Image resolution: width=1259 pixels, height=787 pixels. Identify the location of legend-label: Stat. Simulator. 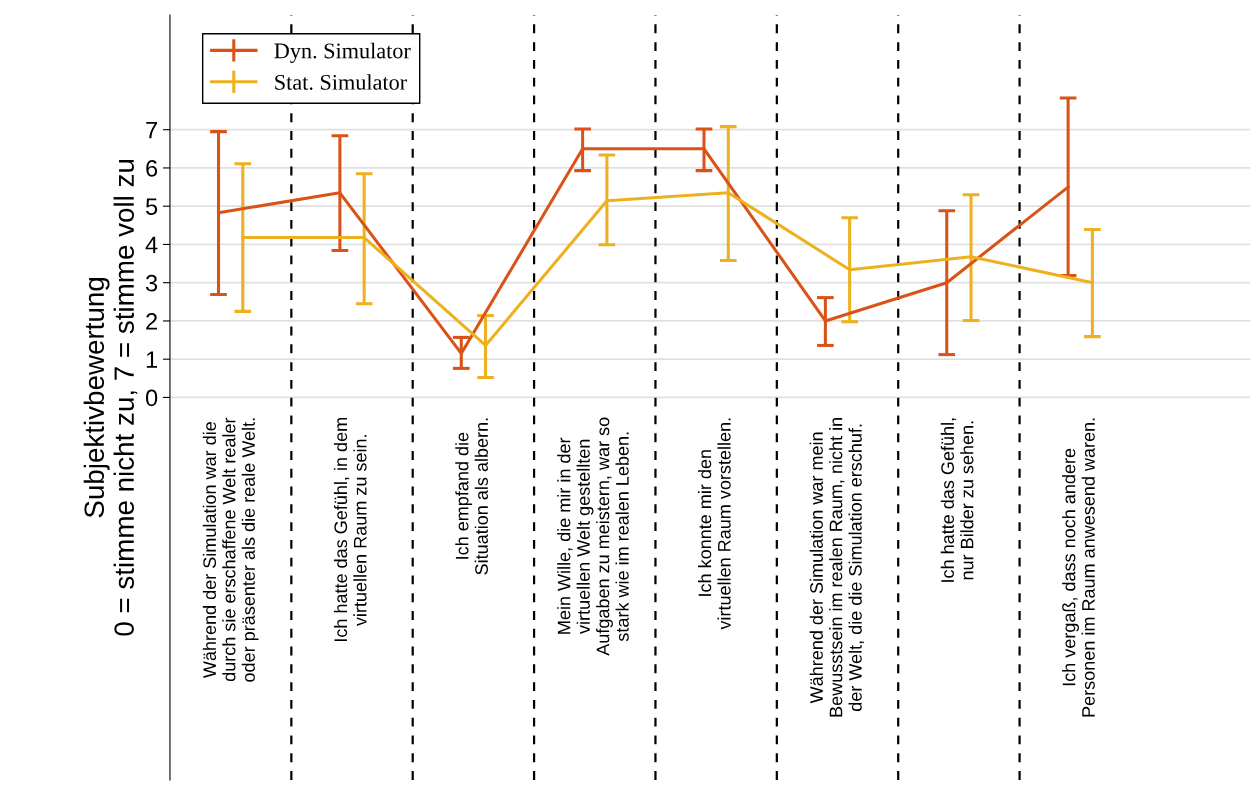
(341, 82).